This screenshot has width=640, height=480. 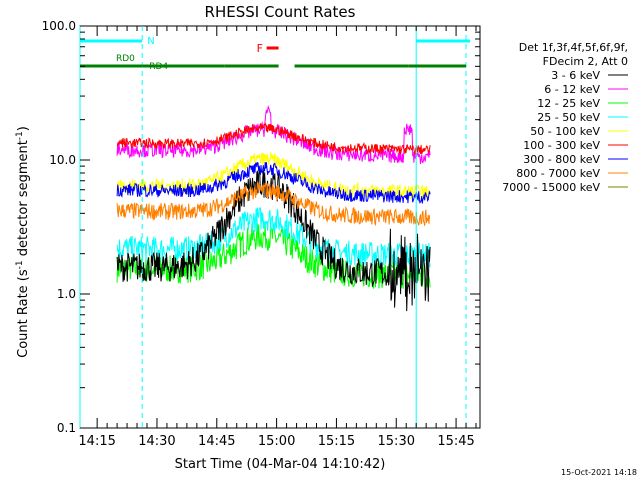 I want to click on legend-item-label: 25 - 50 keV, so click(x=568, y=117).